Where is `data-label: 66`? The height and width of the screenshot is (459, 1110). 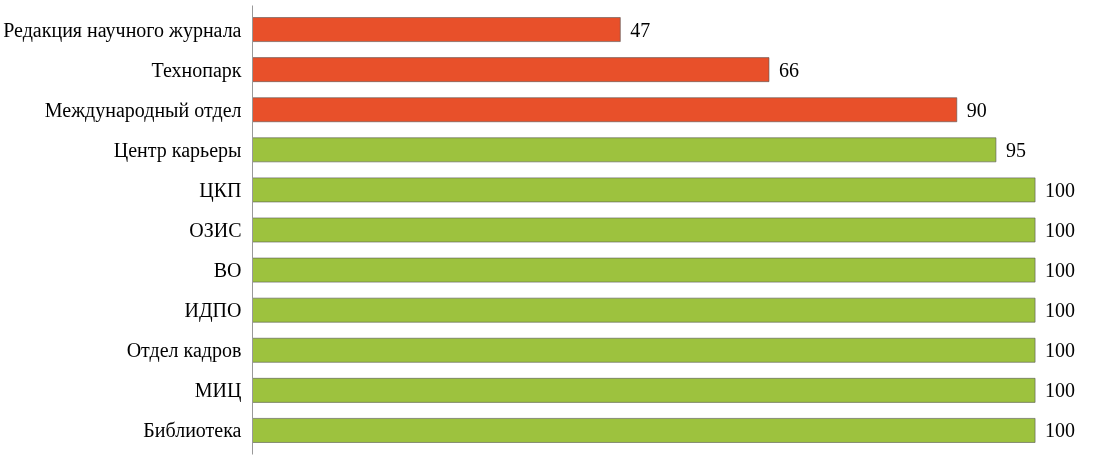
data-label: 66 is located at coordinates (789, 69).